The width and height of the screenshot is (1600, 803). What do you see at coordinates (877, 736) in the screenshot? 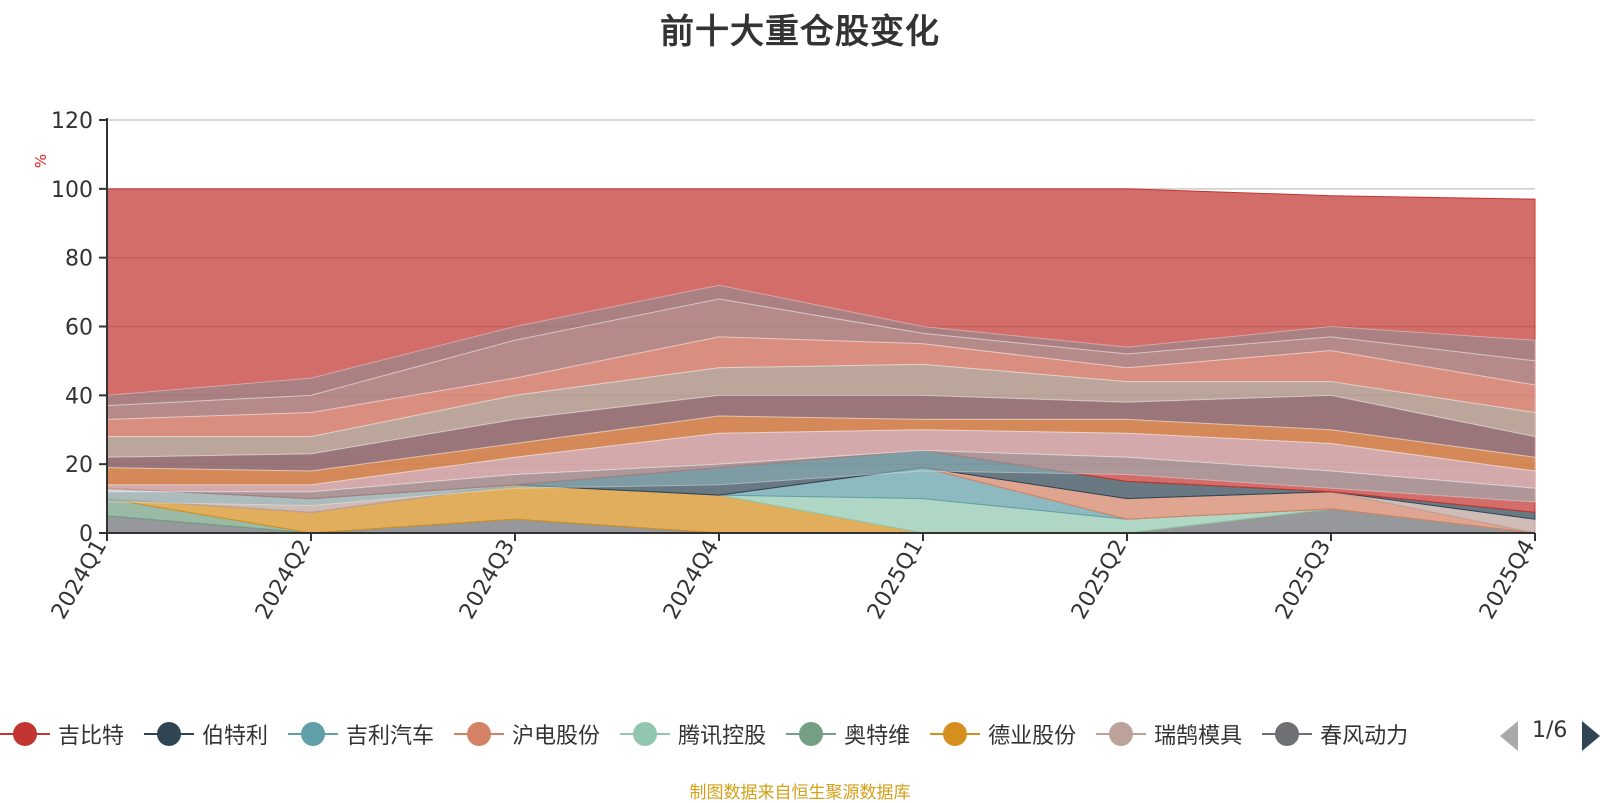
I see `legend-label: 奥特维` at bounding box center [877, 736].